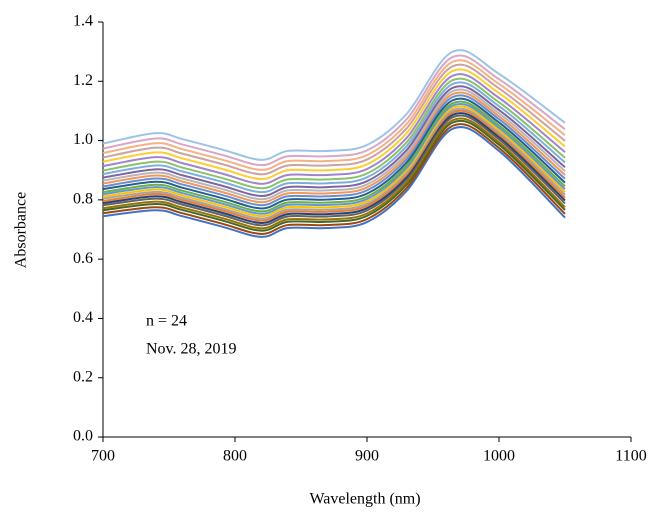  Describe the element at coordinates (83, 436) in the screenshot. I see `y-tick-label: 0.0` at that location.